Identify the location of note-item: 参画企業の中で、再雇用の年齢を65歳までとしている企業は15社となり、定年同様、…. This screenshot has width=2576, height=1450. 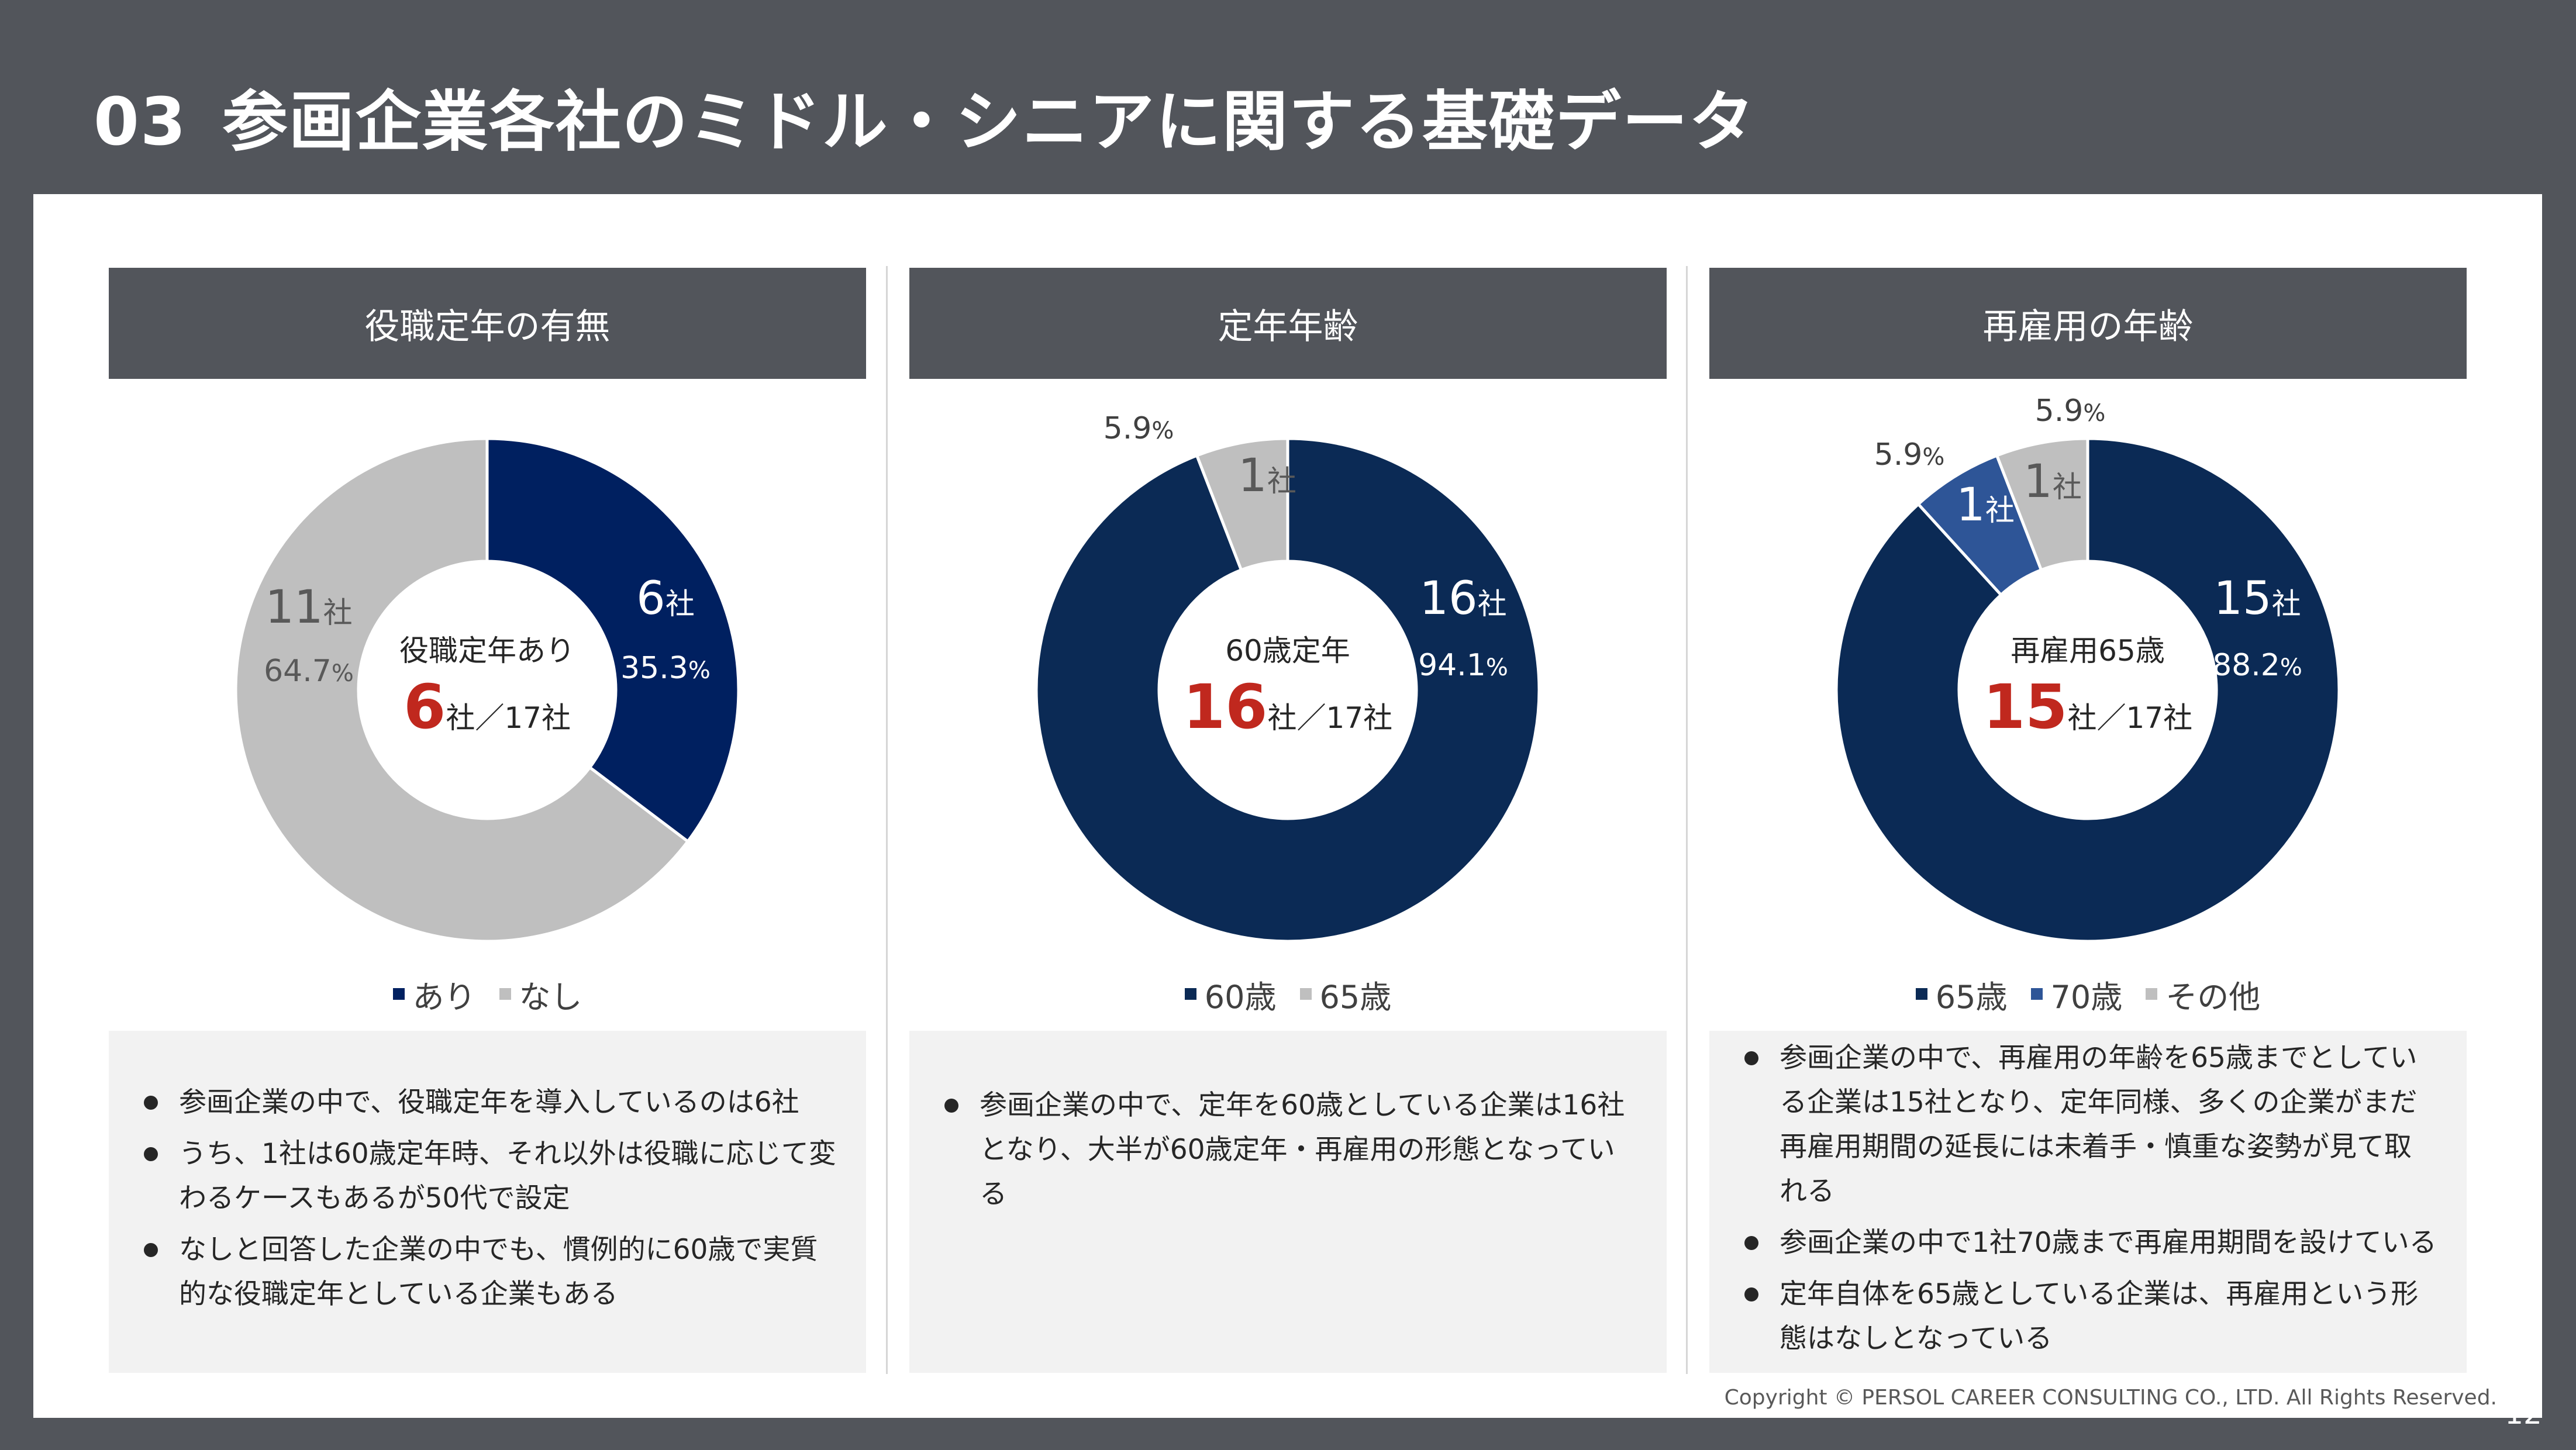
(2090, 1125).